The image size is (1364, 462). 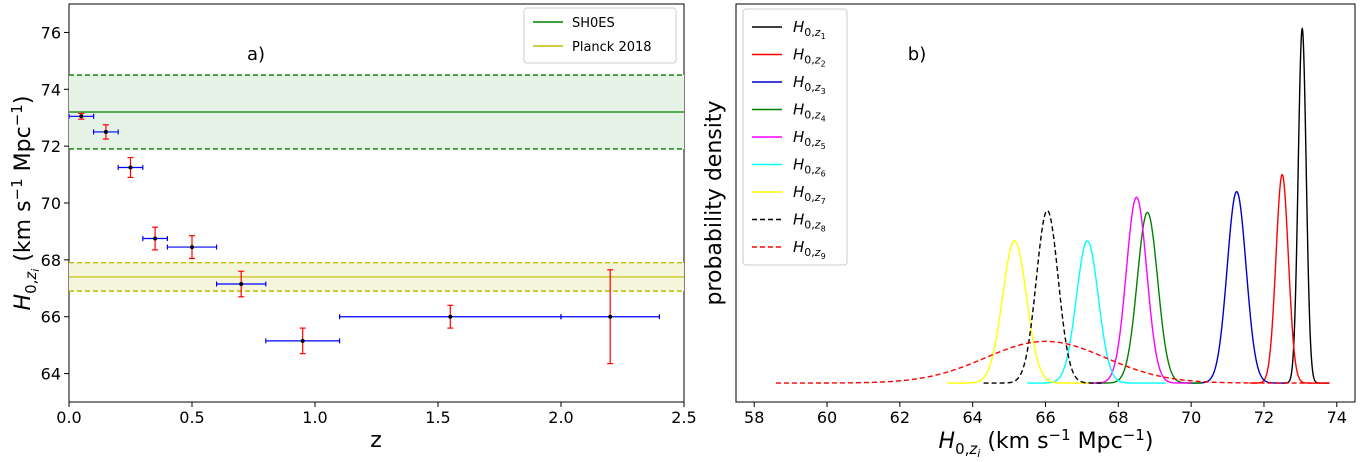 I want to click on legend-label-z2: H0,z2, so click(x=809, y=57).